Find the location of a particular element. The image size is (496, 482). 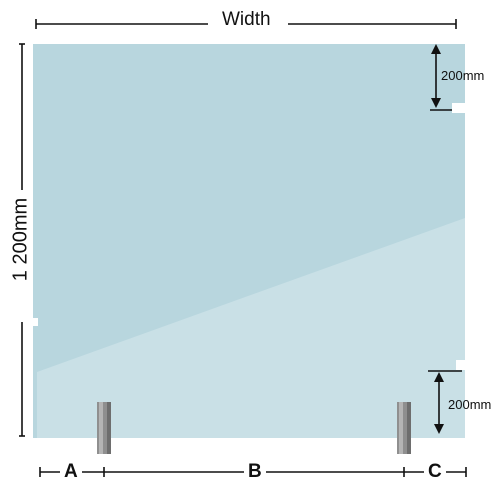

post-right is located at coordinates (404, 428).